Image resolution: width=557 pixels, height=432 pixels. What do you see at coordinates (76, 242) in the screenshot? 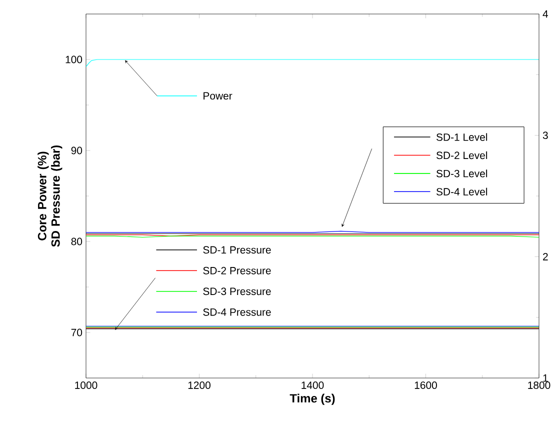
I see `y-tick-label: 80` at bounding box center [76, 242].